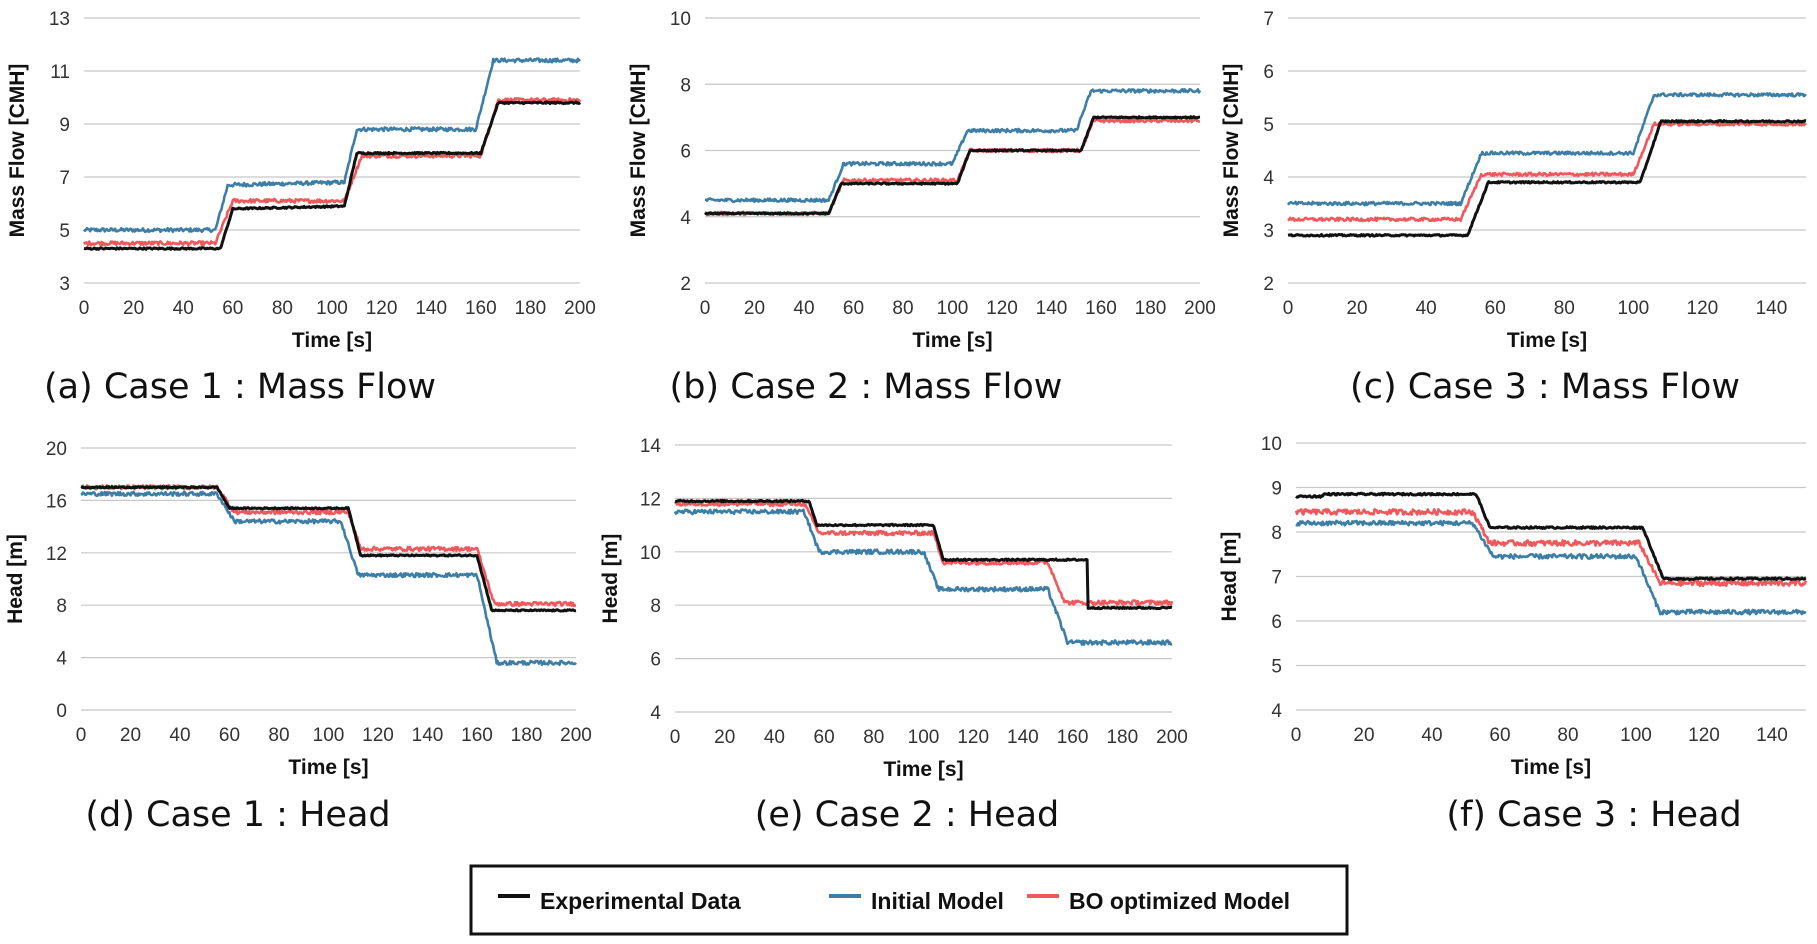 This screenshot has width=1817, height=944. I want to click on chart-caption: (b) Case 2 : Mass Flow, so click(866, 387).